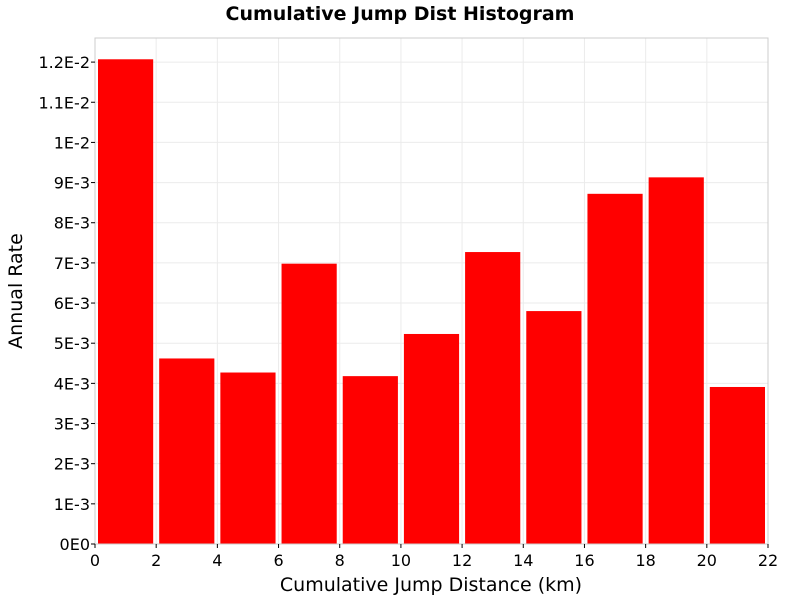 This screenshot has height=600, width=800. I want to click on x-tick-label: 22, so click(768, 560).